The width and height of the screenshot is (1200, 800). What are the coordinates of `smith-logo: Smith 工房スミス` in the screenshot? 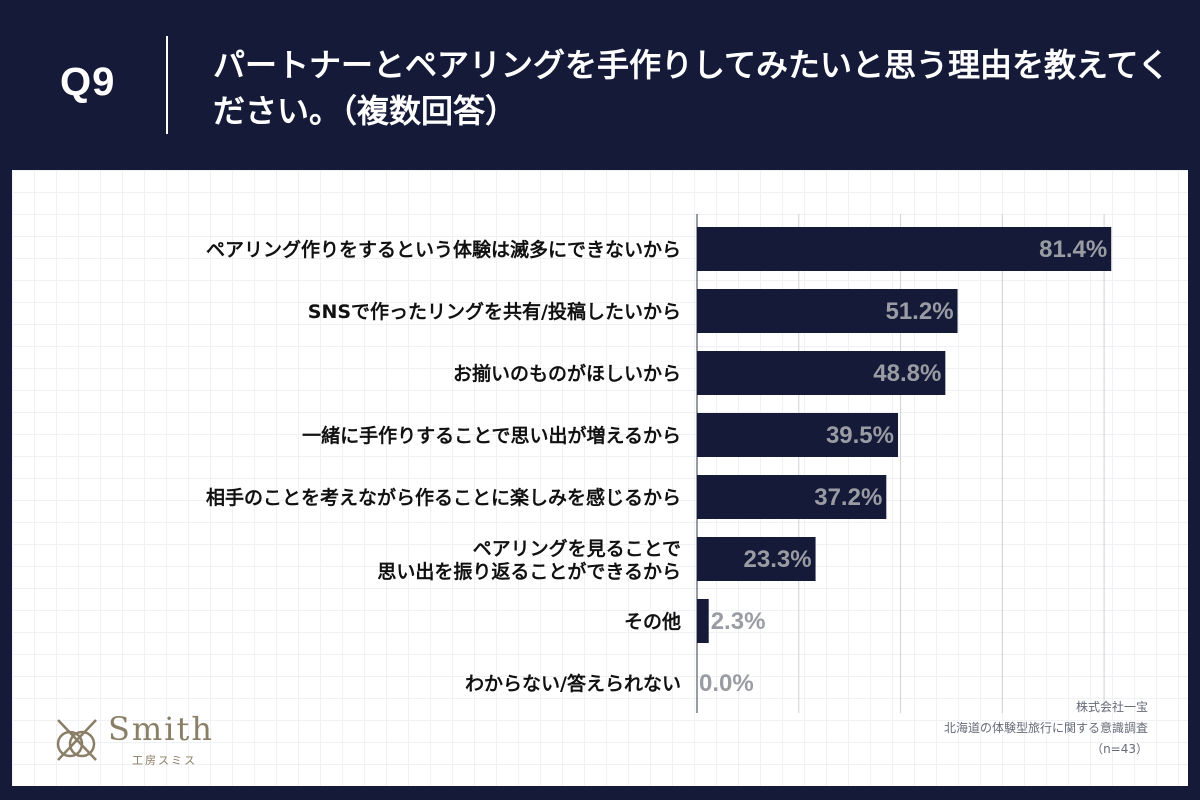 It's located at (143, 740).